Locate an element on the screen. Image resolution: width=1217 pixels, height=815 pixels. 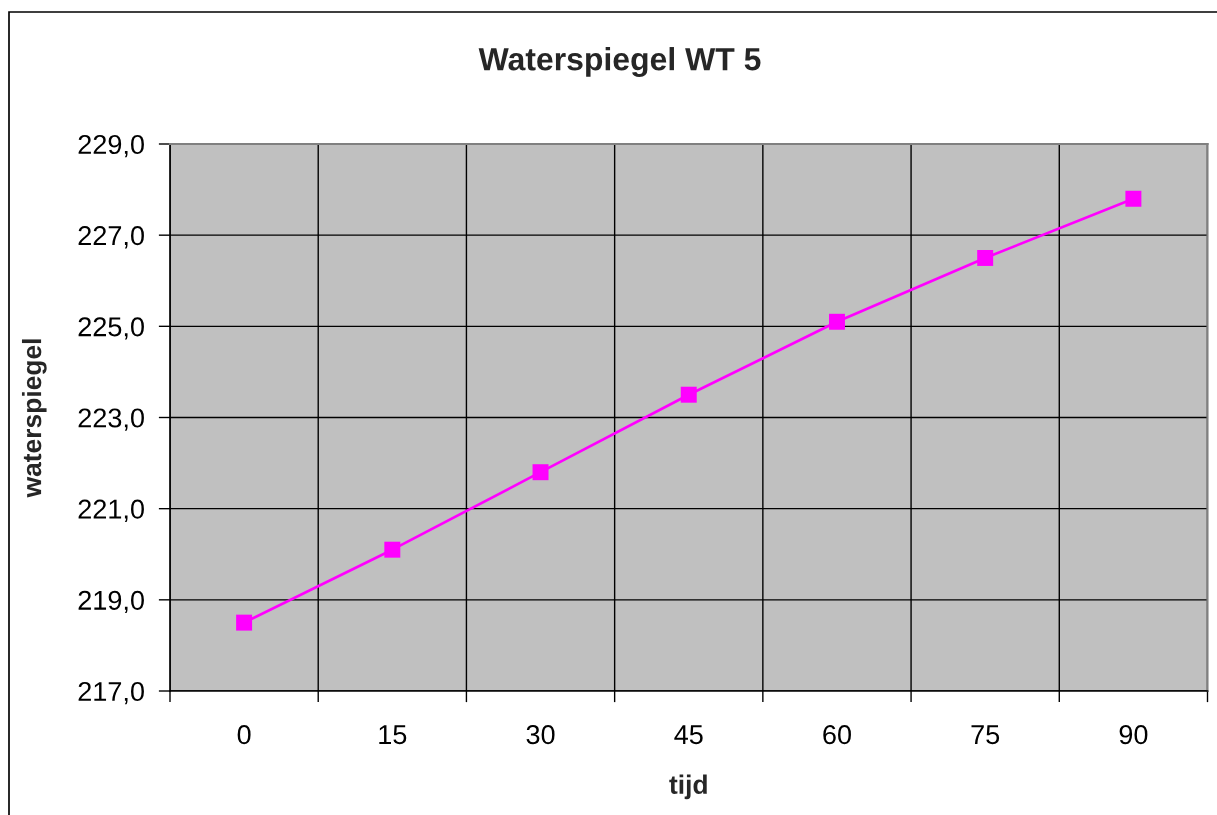
x-tick-label: 60 is located at coordinates (837, 735).